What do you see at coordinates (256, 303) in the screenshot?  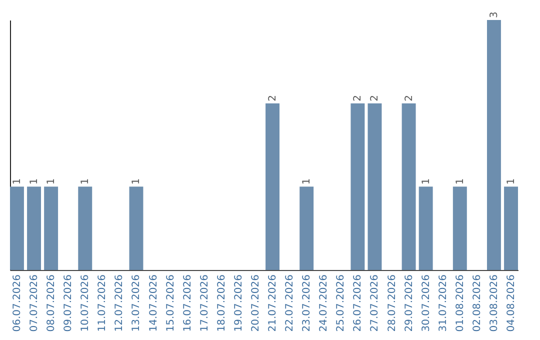 I see `x-tick-label: 20.07.2026` at bounding box center [256, 303].